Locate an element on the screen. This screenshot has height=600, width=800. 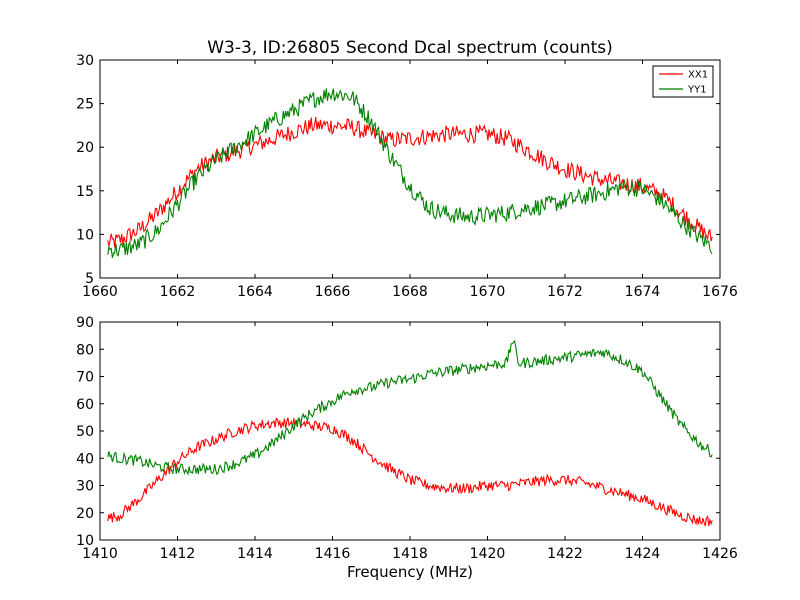
panel0-x-tick-label: 1670 is located at coordinates (488, 292).